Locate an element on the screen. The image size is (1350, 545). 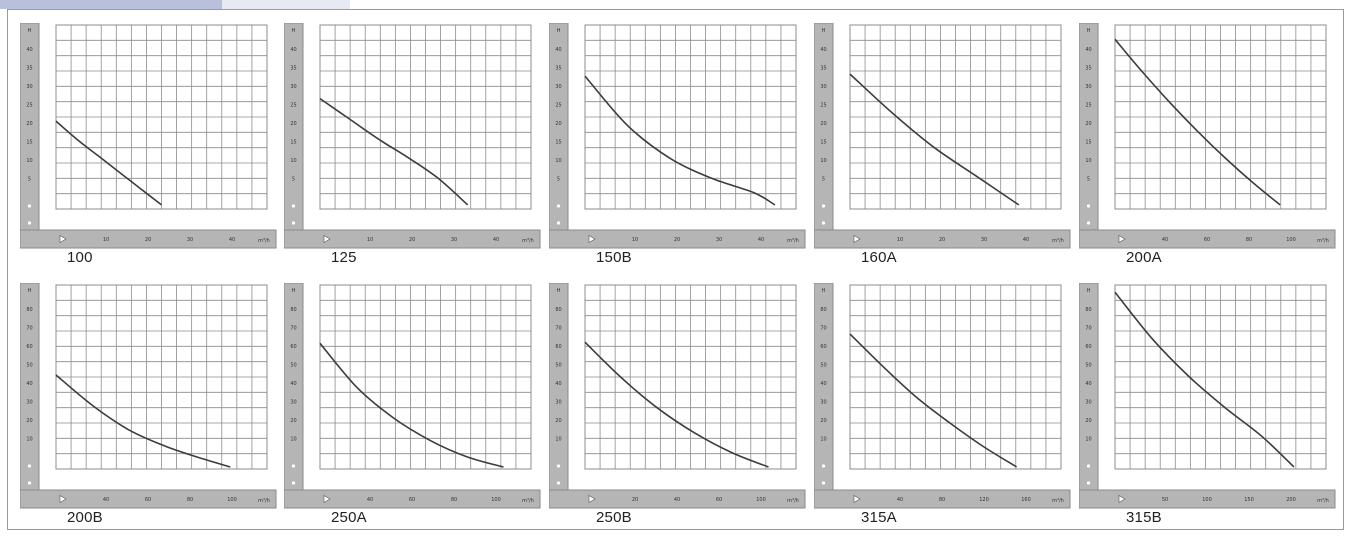
pump-curve-chart: H 40 35 30 25 20 15 10 5 10 20 30 40 m³/h 150B is located at coordinates (677, 154).